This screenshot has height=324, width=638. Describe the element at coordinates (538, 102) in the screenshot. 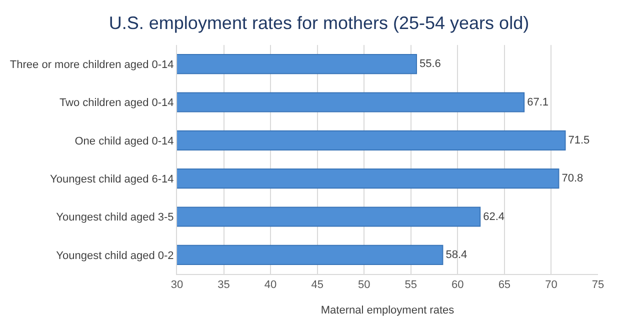

I see `data-label: 67.1` at that location.